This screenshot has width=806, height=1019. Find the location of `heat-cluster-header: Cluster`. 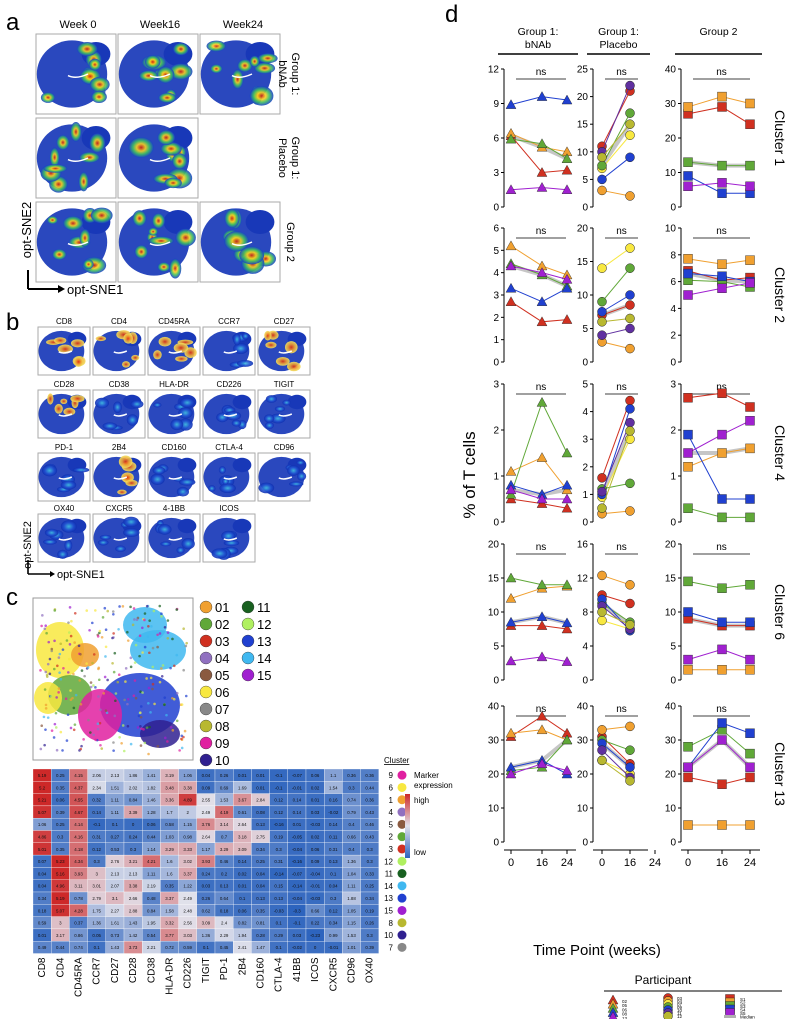

heat-cluster-header: Cluster is located at coordinates (397, 760).